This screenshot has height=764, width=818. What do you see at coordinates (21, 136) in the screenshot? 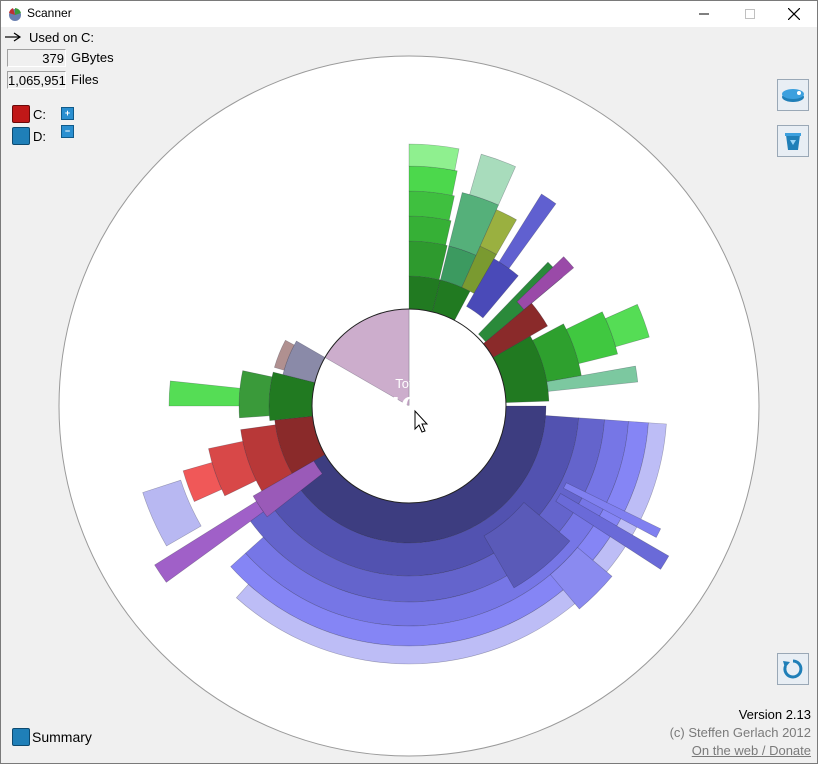
I see `drive-d-icon` at bounding box center [21, 136].